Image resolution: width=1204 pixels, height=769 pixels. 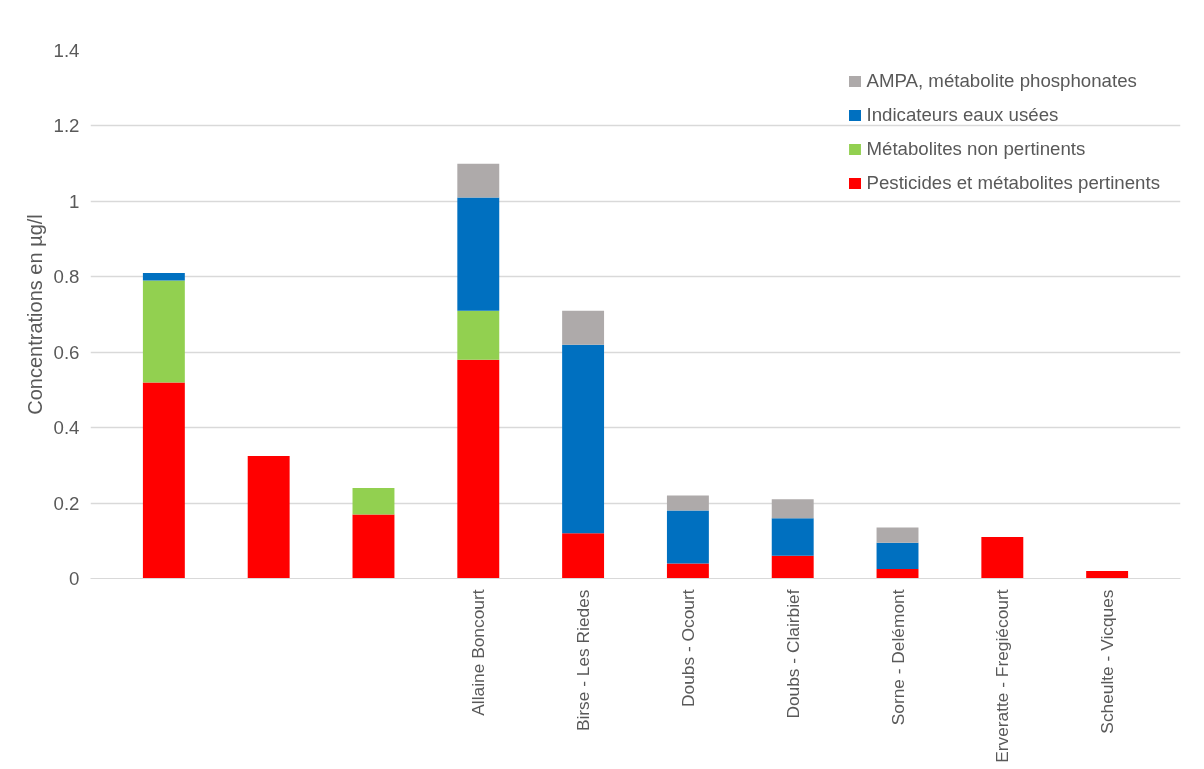 What do you see at coordinates (1013, 183) in the screenshot?
I see `legend-label: Pesticides et métabolites pertinents` at bounding box center [1013, 183].